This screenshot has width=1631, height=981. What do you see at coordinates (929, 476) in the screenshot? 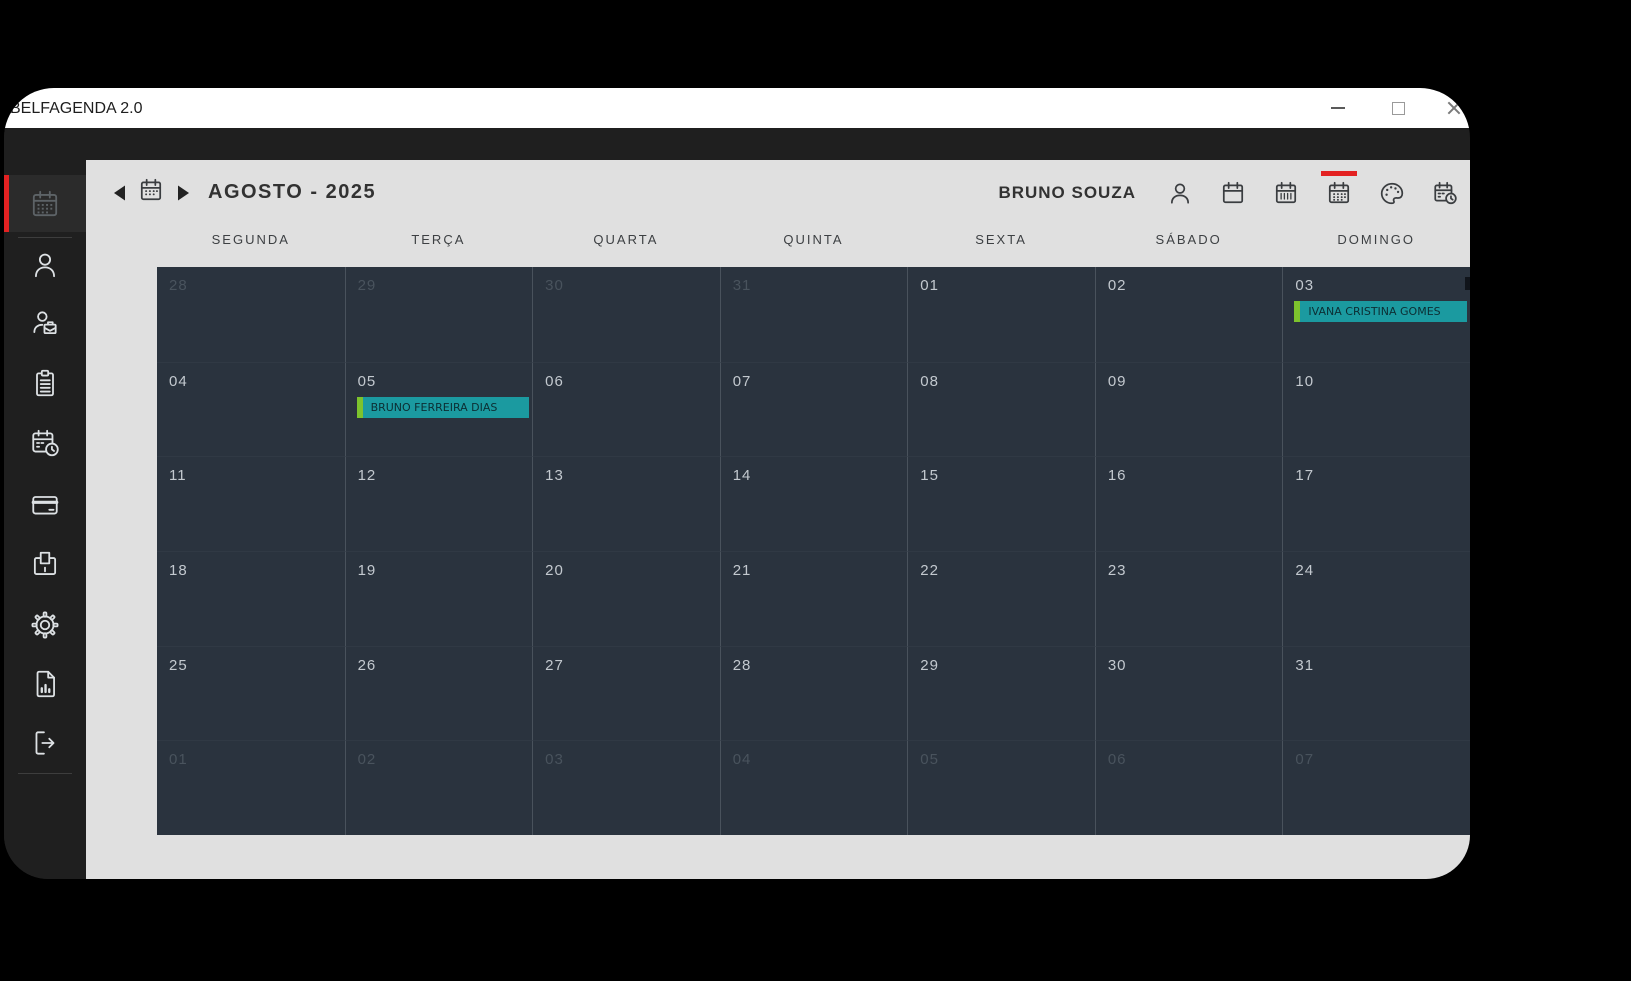
I see `day-number: 15` at bounding box center [929, 476].